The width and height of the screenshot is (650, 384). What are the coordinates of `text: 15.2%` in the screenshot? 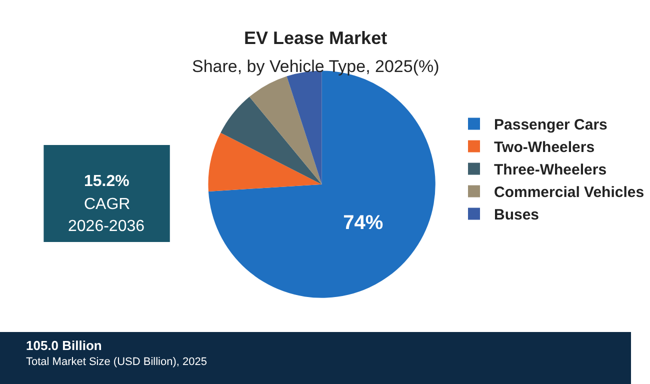 It's located at (107, 181).